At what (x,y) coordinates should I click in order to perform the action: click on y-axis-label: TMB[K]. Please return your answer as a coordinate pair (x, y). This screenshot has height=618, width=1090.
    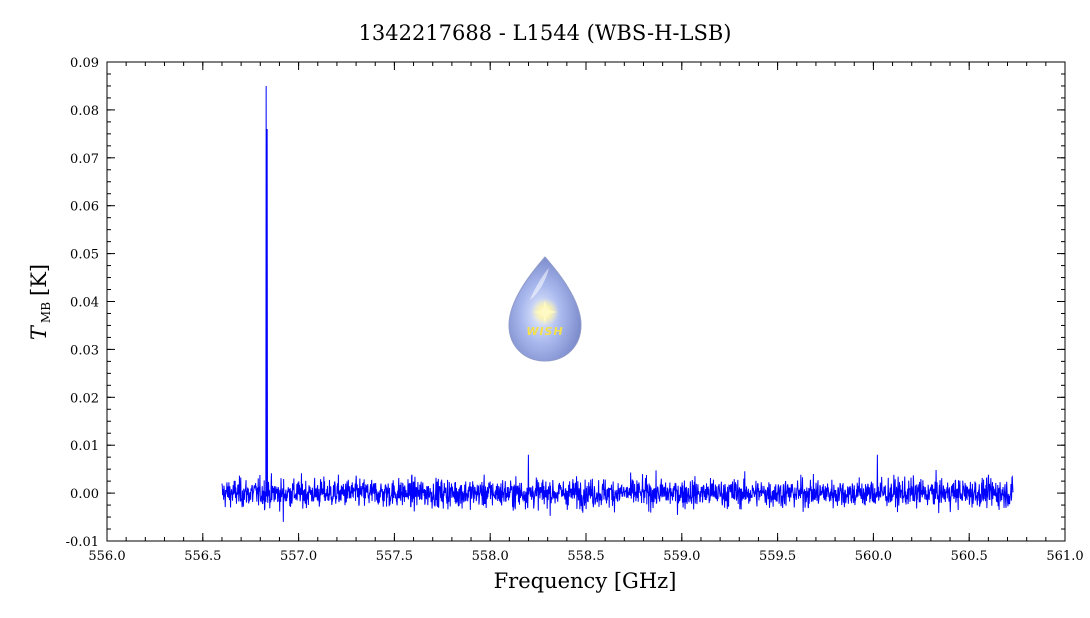
    Looking at the image, I should click on (40, 302).